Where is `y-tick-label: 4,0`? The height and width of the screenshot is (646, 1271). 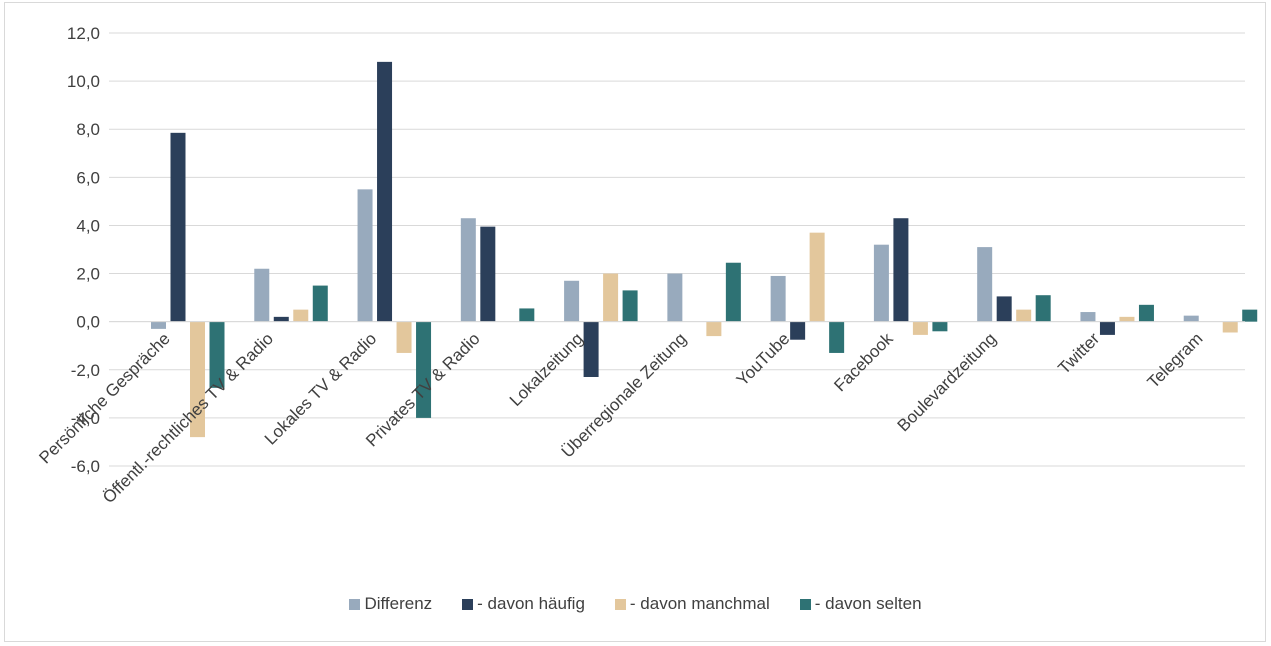 y-tick-label: 4,0 is located at coordinates (88, 225).